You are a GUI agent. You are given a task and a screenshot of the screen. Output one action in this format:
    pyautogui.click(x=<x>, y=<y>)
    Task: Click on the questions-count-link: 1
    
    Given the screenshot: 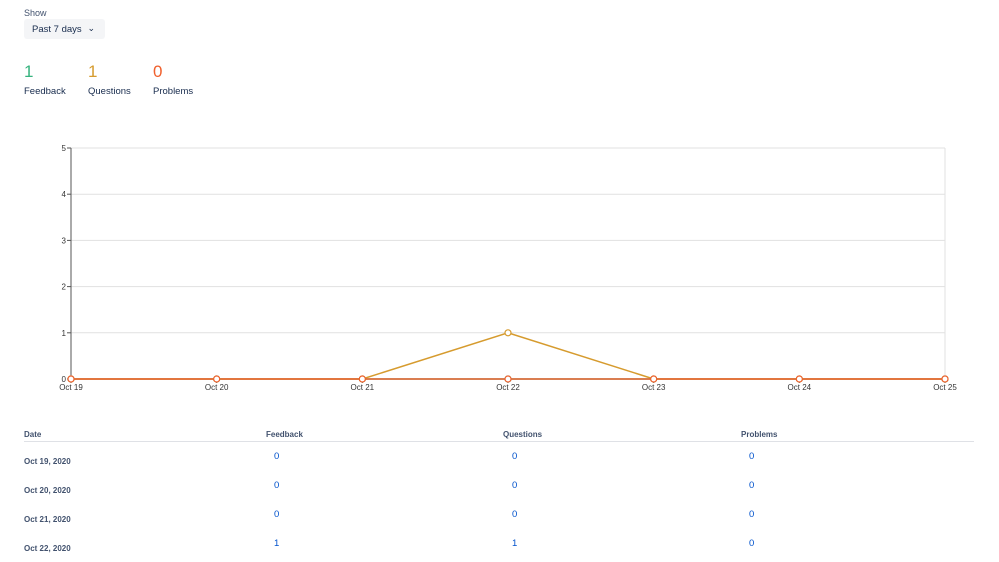 What is the action you would take?
    pyautogui.click(x=515, y=543)
    